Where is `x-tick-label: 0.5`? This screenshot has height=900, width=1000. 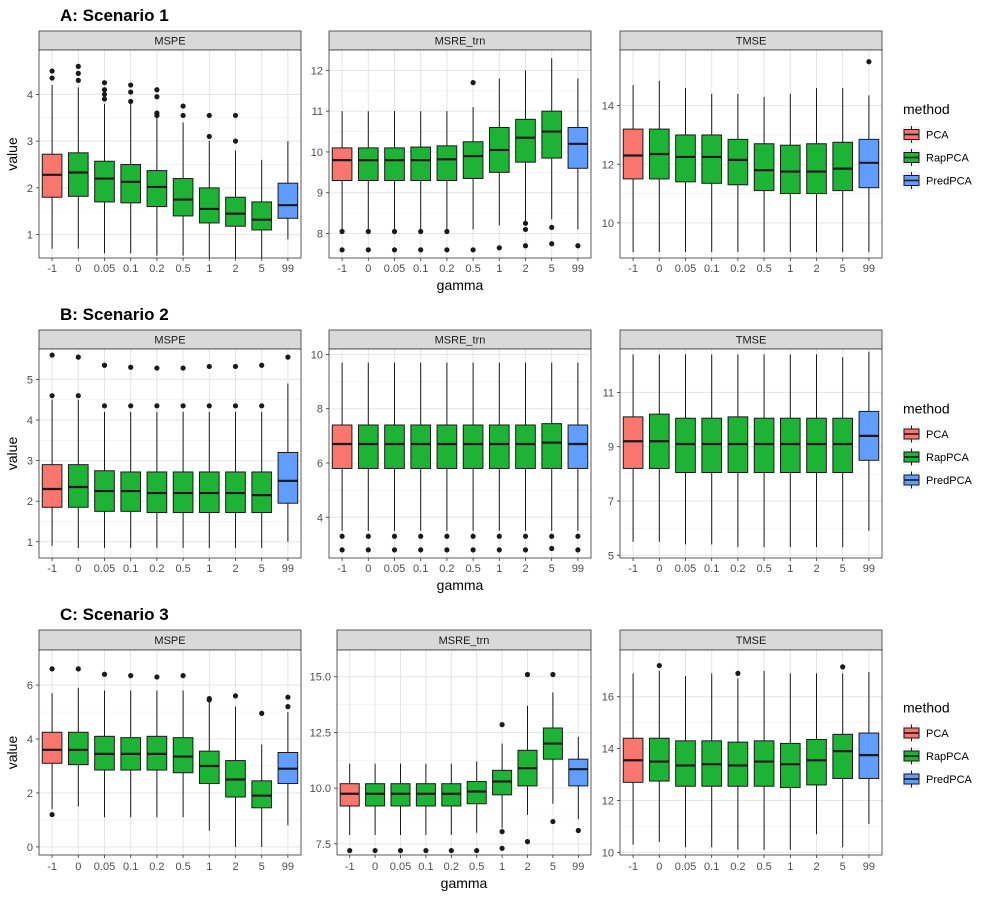
x-tick-label: 0.5 is located at coordinates (763, 269).